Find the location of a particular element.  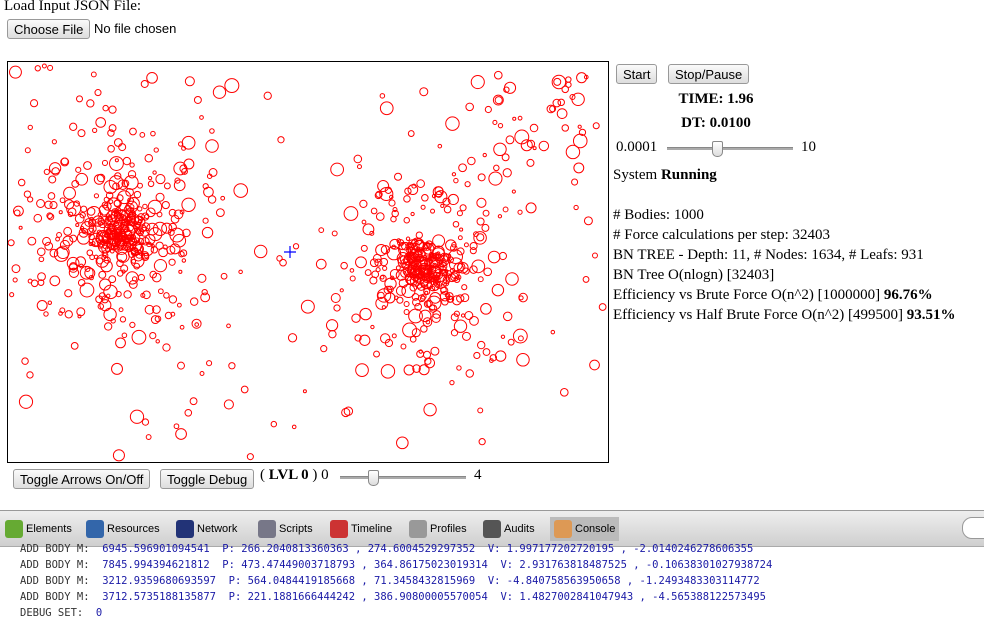

console-value: 0 is located at coordinates (99, 613).